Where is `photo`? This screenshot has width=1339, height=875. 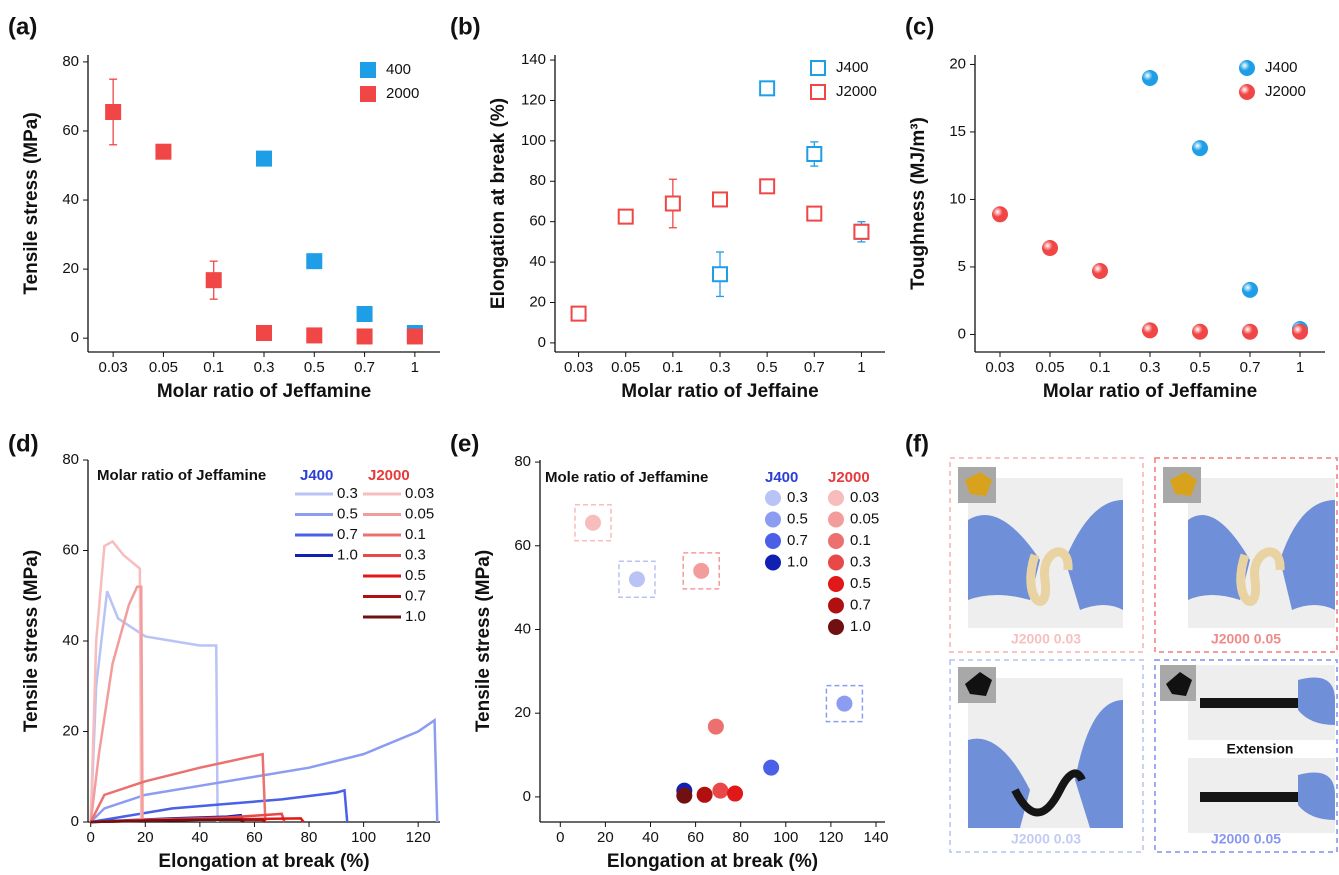
photo is located at coordinates (1040, 747).